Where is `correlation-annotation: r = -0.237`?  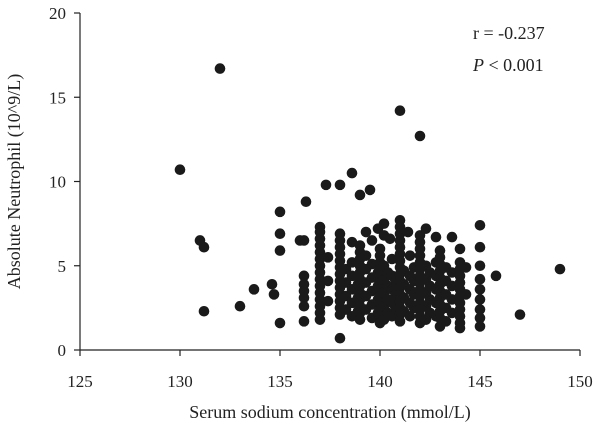 correlation-annotation: r = -0.237 is located at coordinates (509, 33).